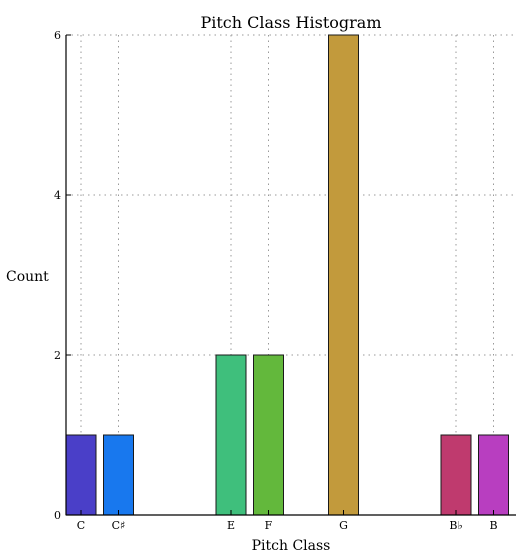 The image size is (520, 558). Describe the element at coordinates (81, 525) in the screenshot. I see `x-tick-label: C` at that location.